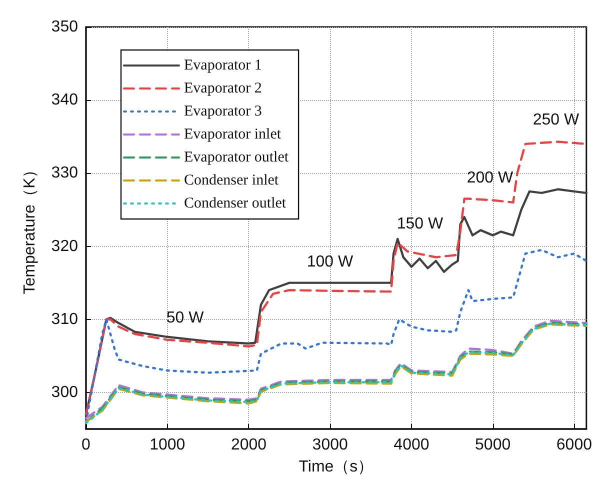 The image size is (603, 492). I want to click on annotation: 250 W, so click(556, 120).